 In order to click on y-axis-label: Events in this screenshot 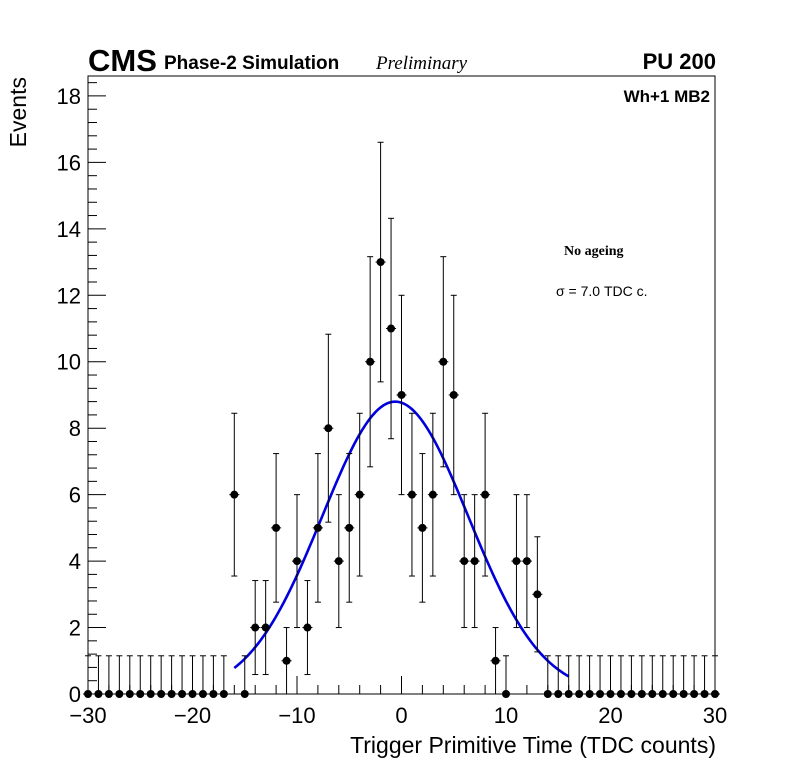, I will do `click(18, 112)`.